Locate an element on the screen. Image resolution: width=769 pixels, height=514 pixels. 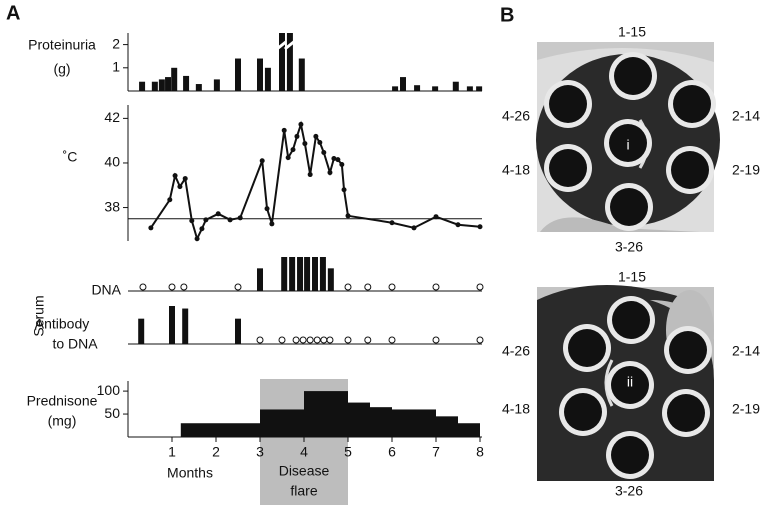
plate-label: ii is located at coordinates (630, 382).